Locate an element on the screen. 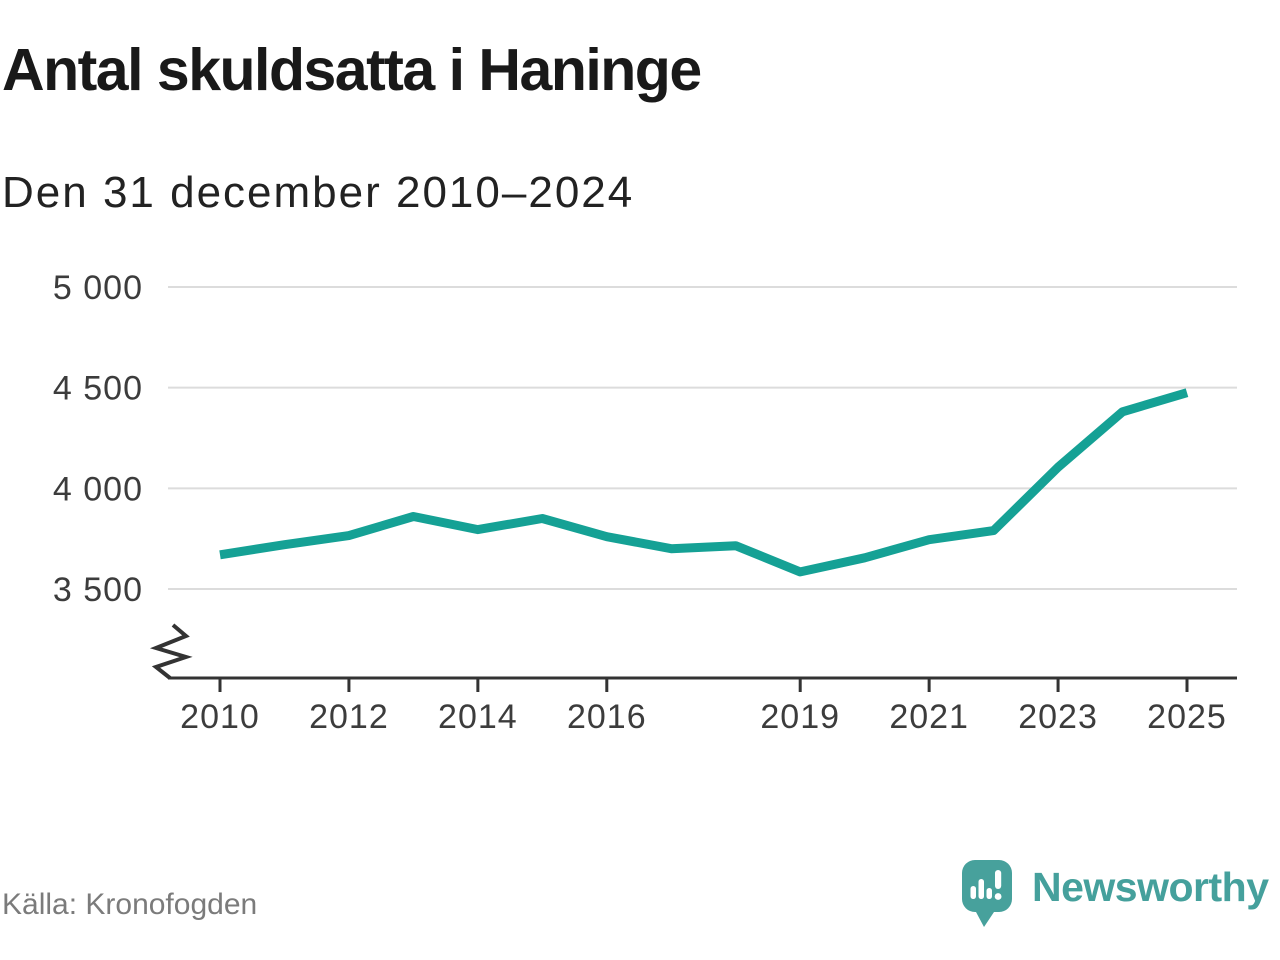 This screenshot has width=1280, height=960. exclamation-dot is located at coordinates (998, 896).